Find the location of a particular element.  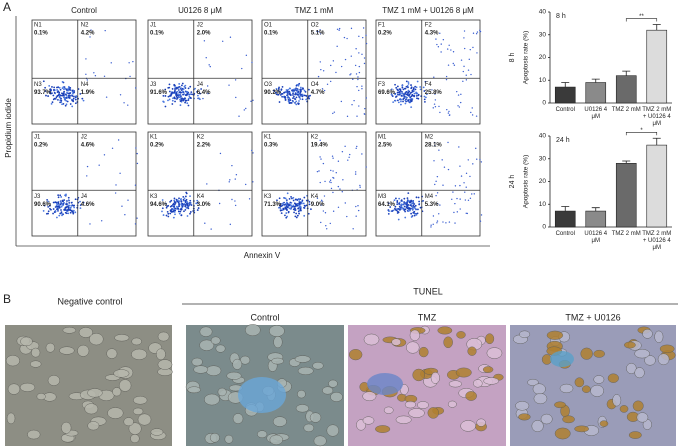

quadrant-value: 90.6% is located at coordinates (43, 205).